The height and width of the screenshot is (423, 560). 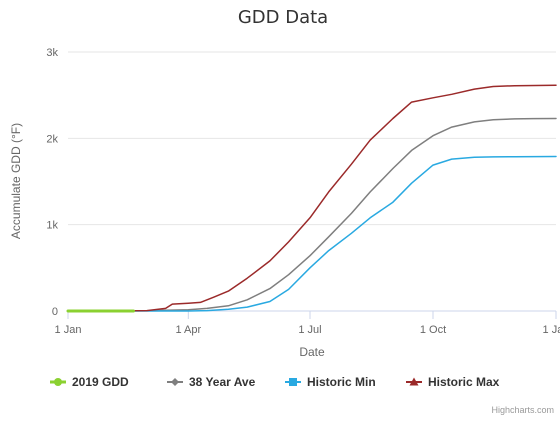 I want to click on circle-marker-icon, so click(x=58, y=382).